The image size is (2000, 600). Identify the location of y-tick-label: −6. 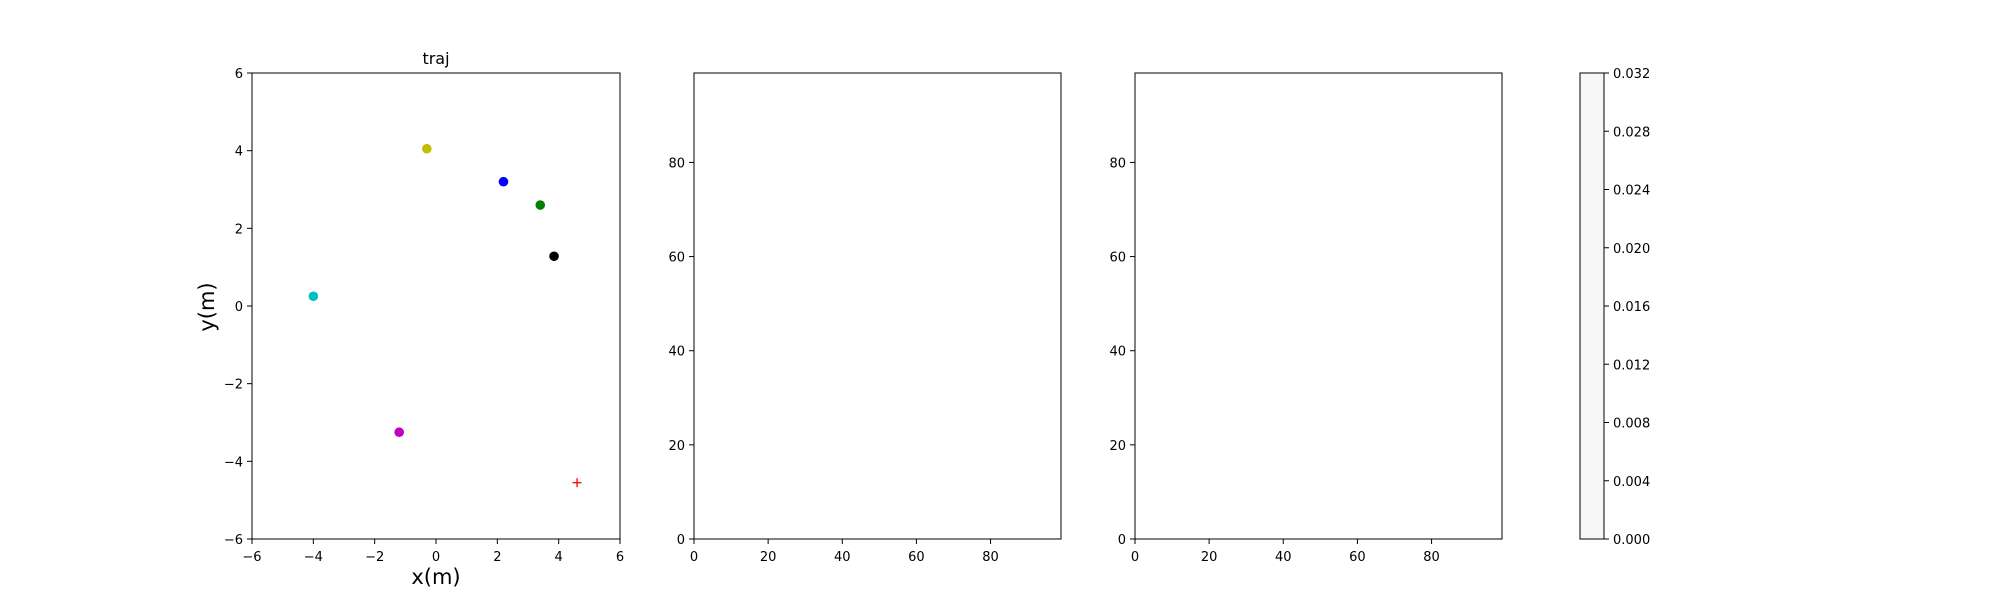
(233, 540).